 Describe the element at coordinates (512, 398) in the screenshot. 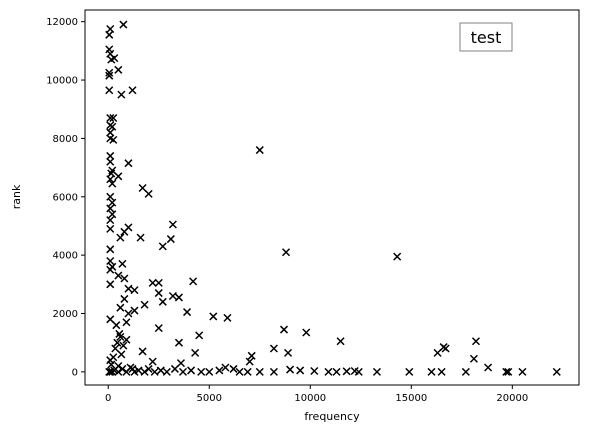

I see `x-tick-label: 20000` at that location.